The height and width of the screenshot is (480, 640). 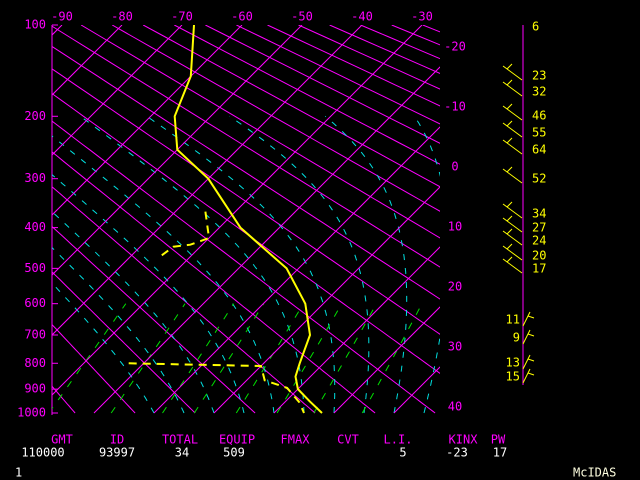 What do you see at coordinates (513, 320) in the screenshot?
I see `wind-speed-label: 11` at bounding box center [513, 320].